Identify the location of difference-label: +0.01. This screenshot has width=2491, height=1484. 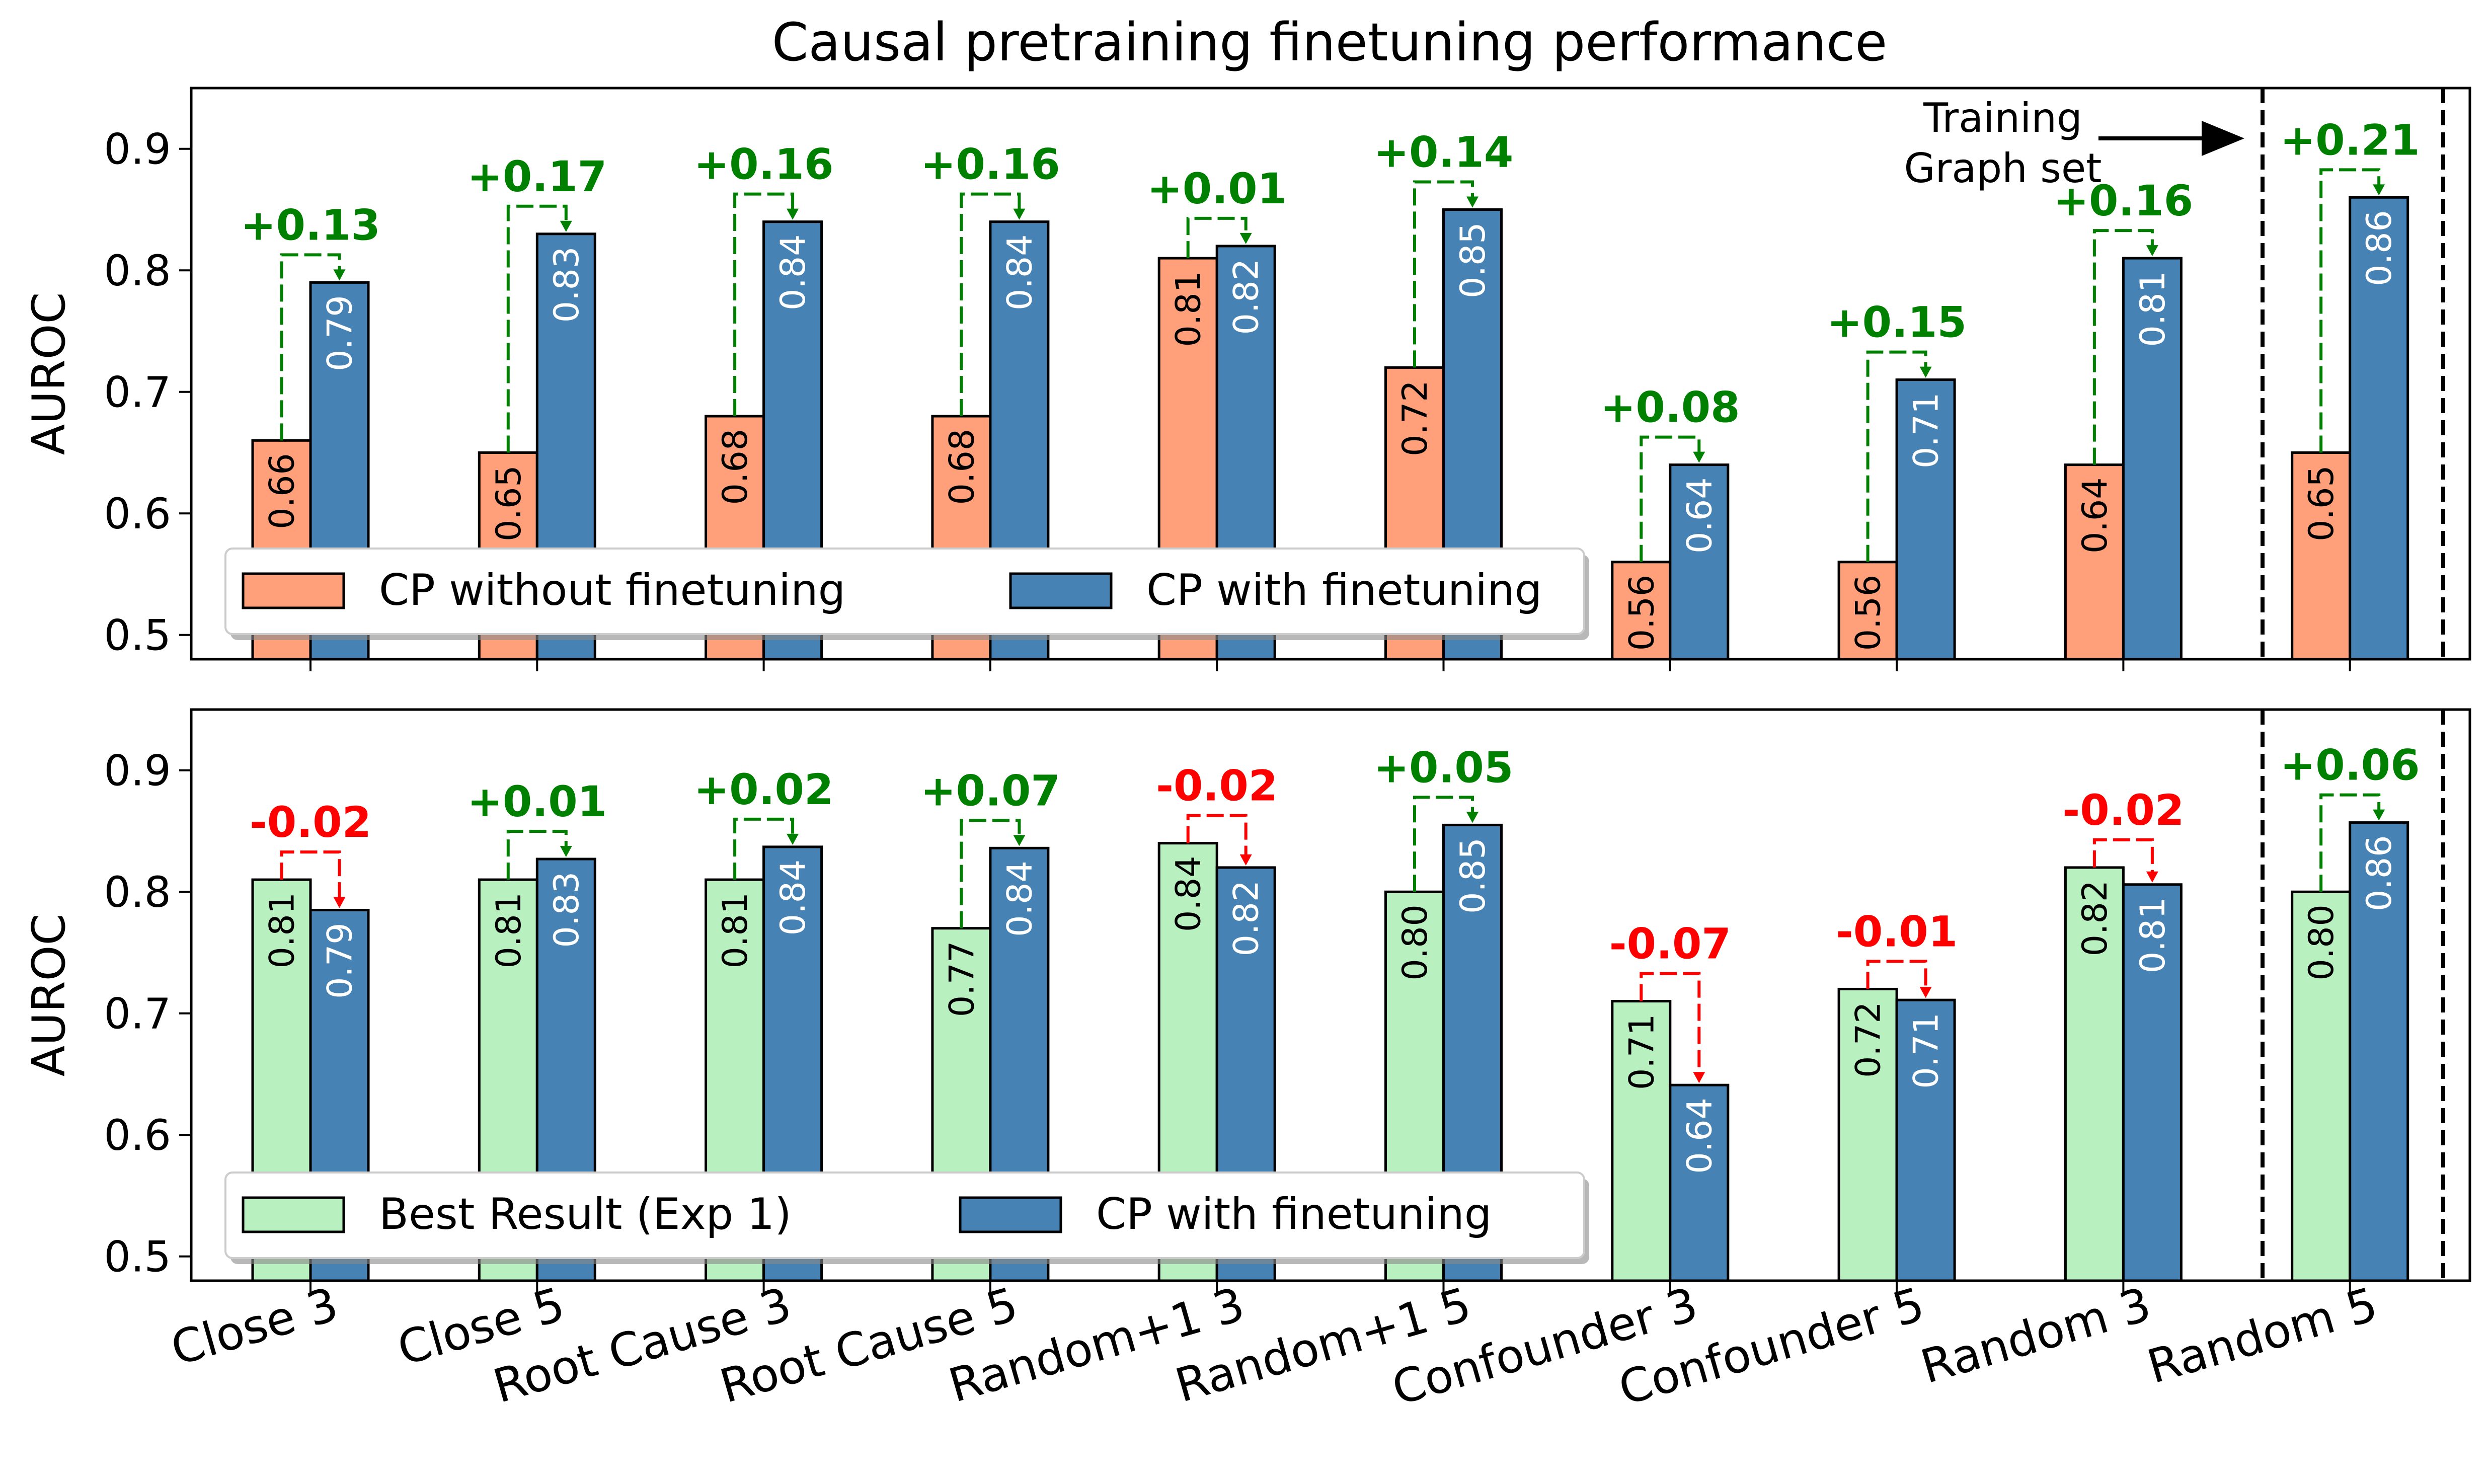
(1217, 188).